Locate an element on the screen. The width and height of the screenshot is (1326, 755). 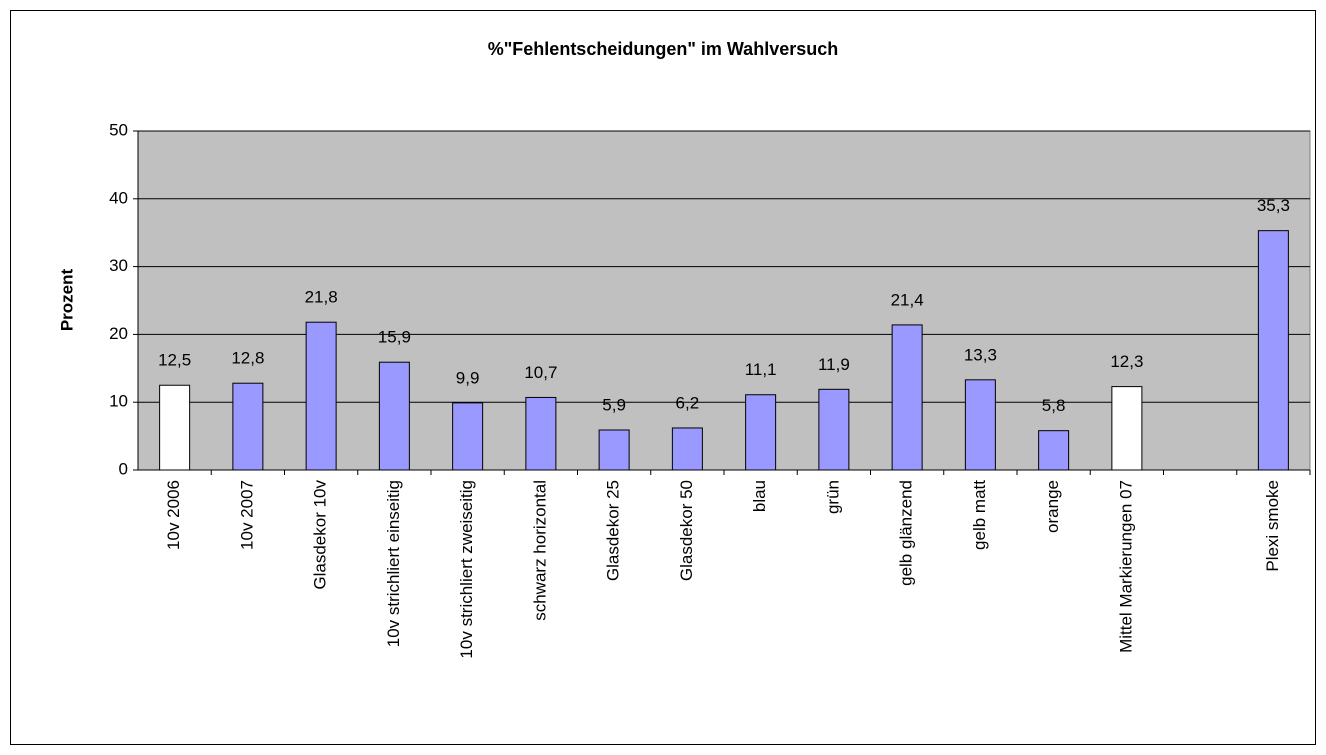
data-label: 10,7 is located at coordinates (540, 372).